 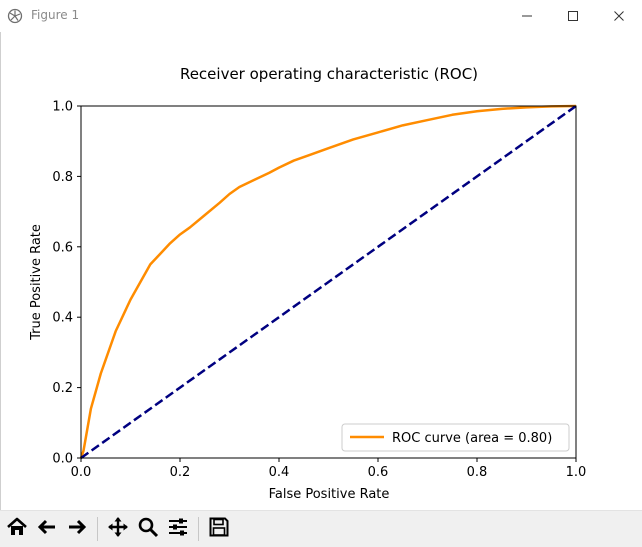 I want to click on configure-subplots-icon, so click(x=178, y=529).